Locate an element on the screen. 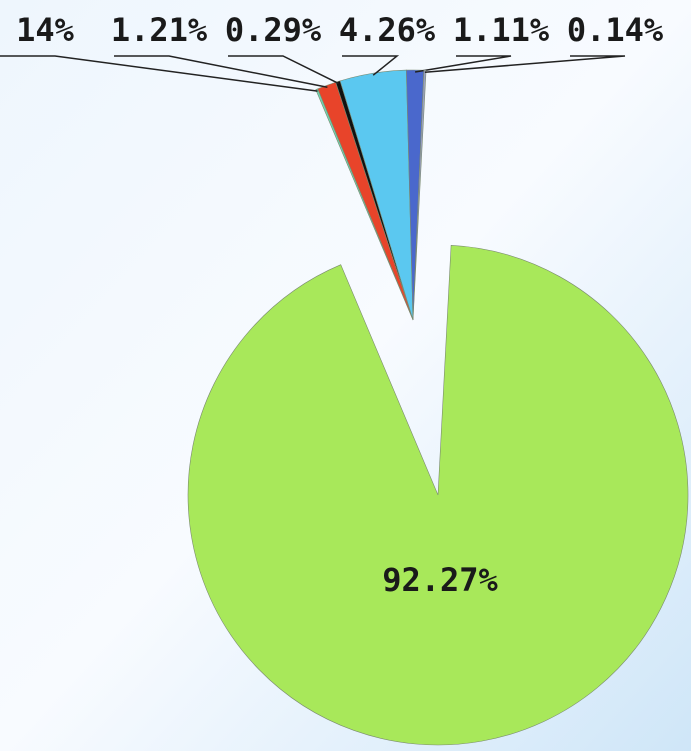  pie-slice is located at coordinates (419, 195).